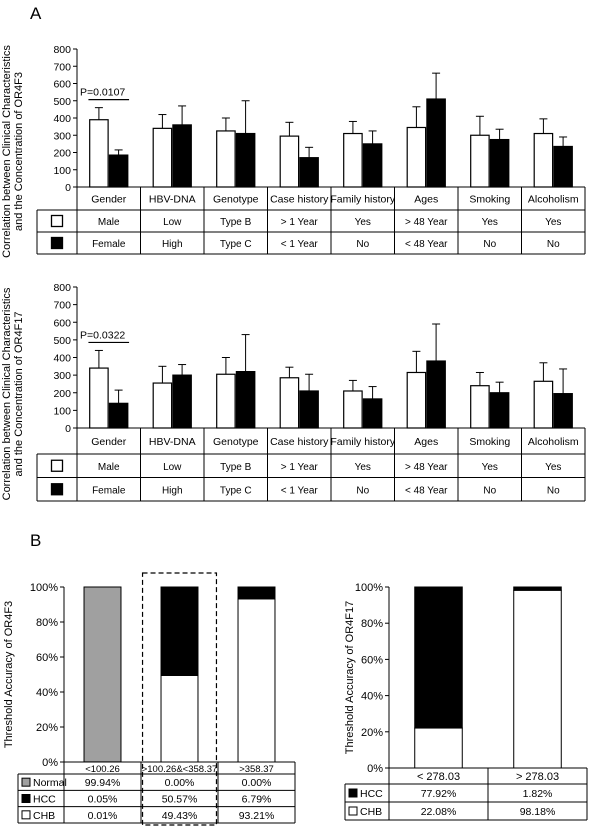  What do you see at coordinates (439, 794) in the screenshot?
I see `table-cell: 77.92%` at bounding box center [439, 794].